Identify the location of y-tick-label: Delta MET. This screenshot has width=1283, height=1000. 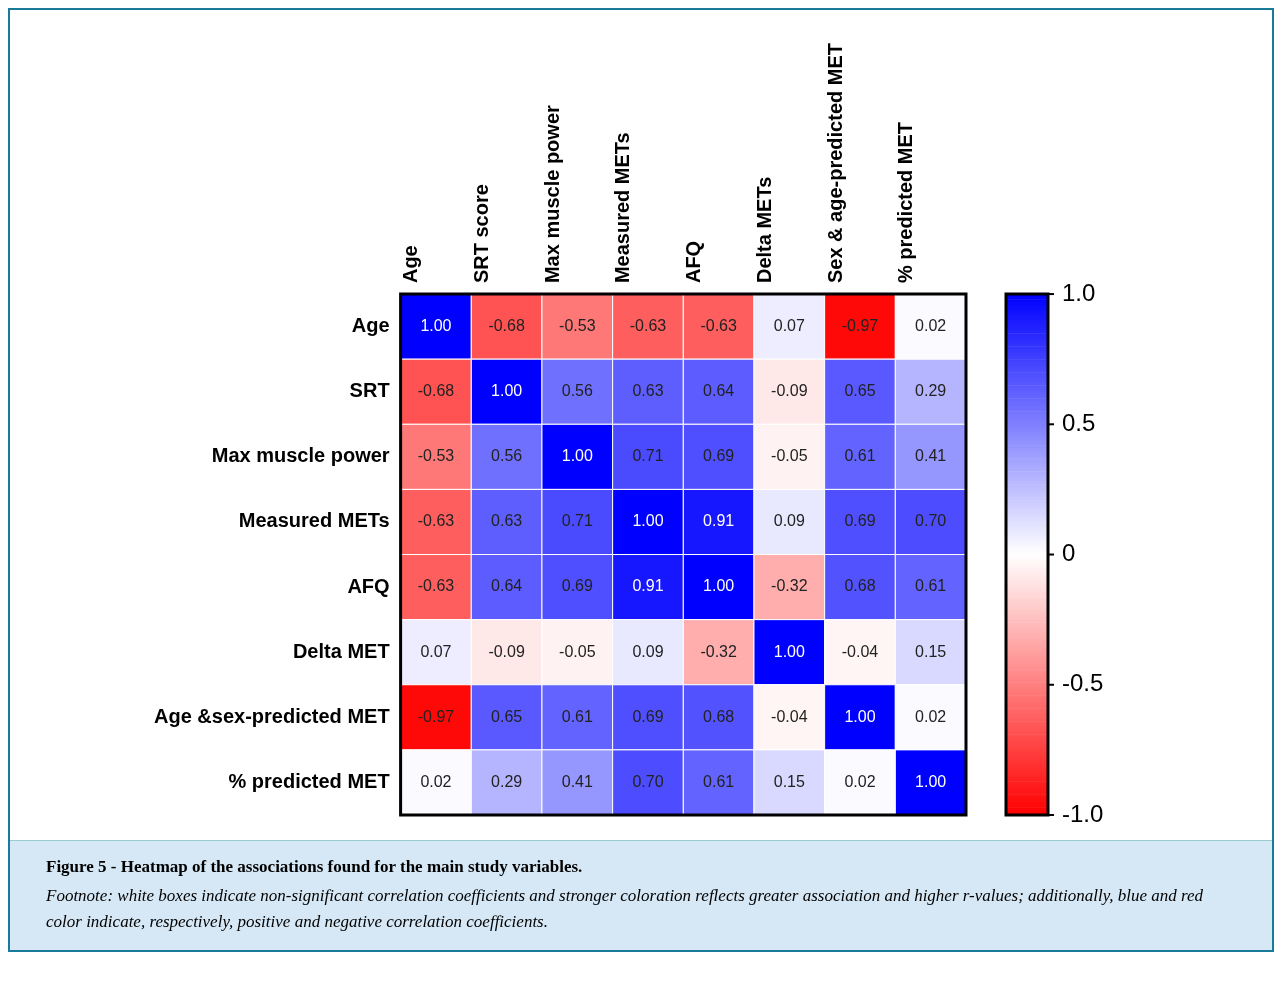
(341, 650).